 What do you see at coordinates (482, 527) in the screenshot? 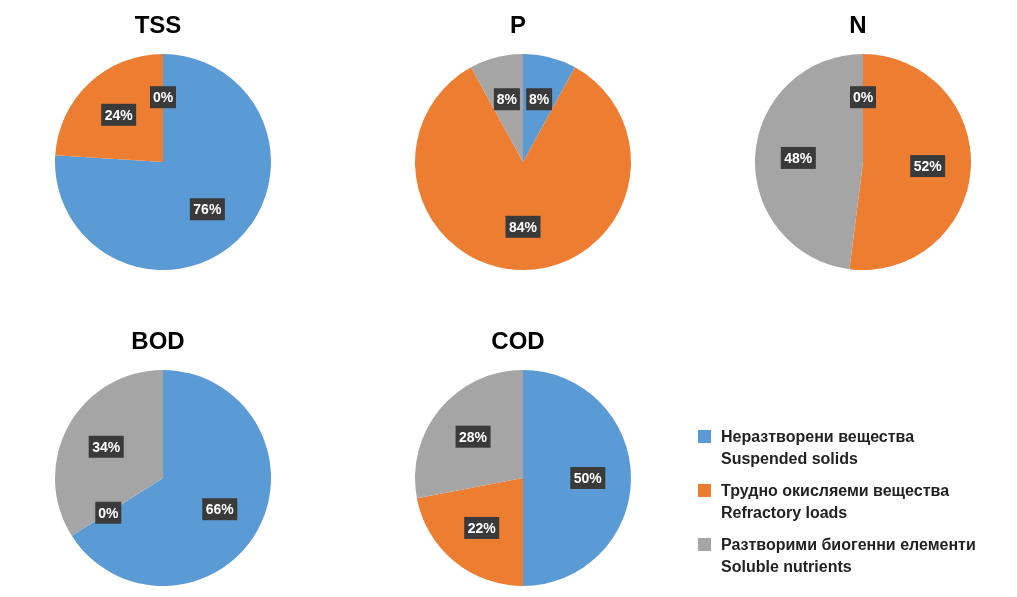
I see `data-label: 22%` at bounding box center [482, 527].